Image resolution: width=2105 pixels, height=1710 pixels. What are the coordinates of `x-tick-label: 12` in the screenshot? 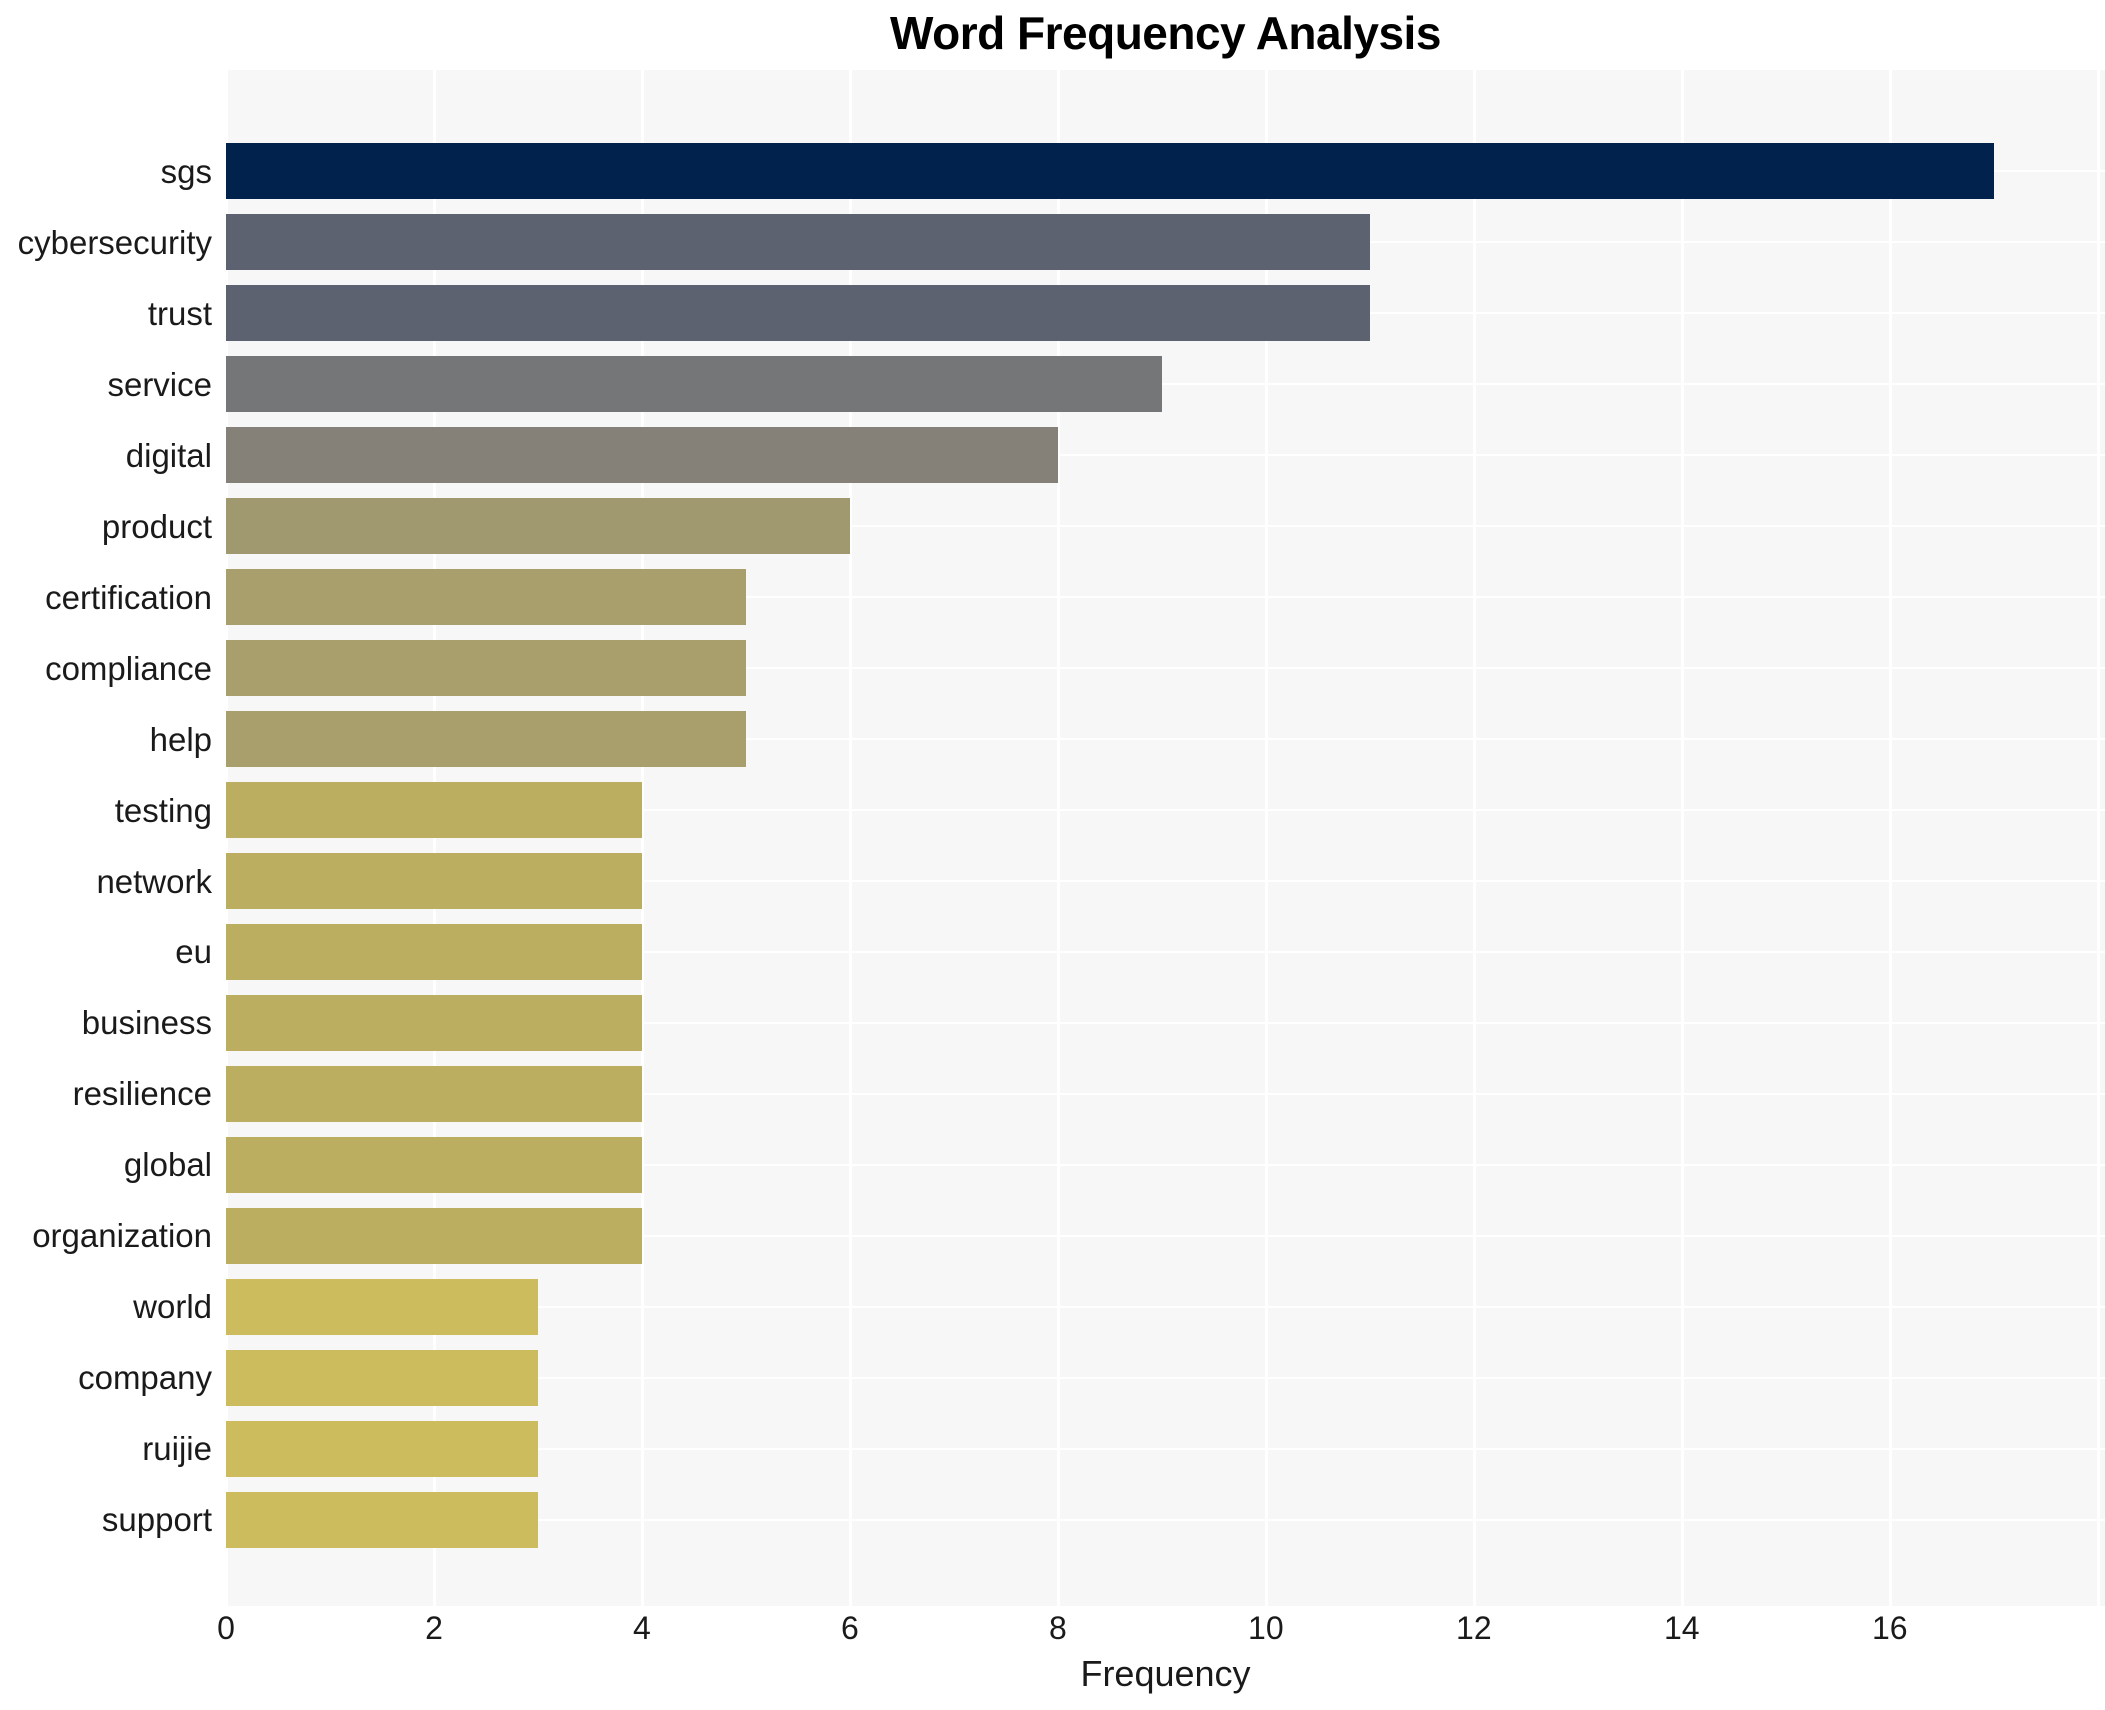 It's located at (1474, 1628).